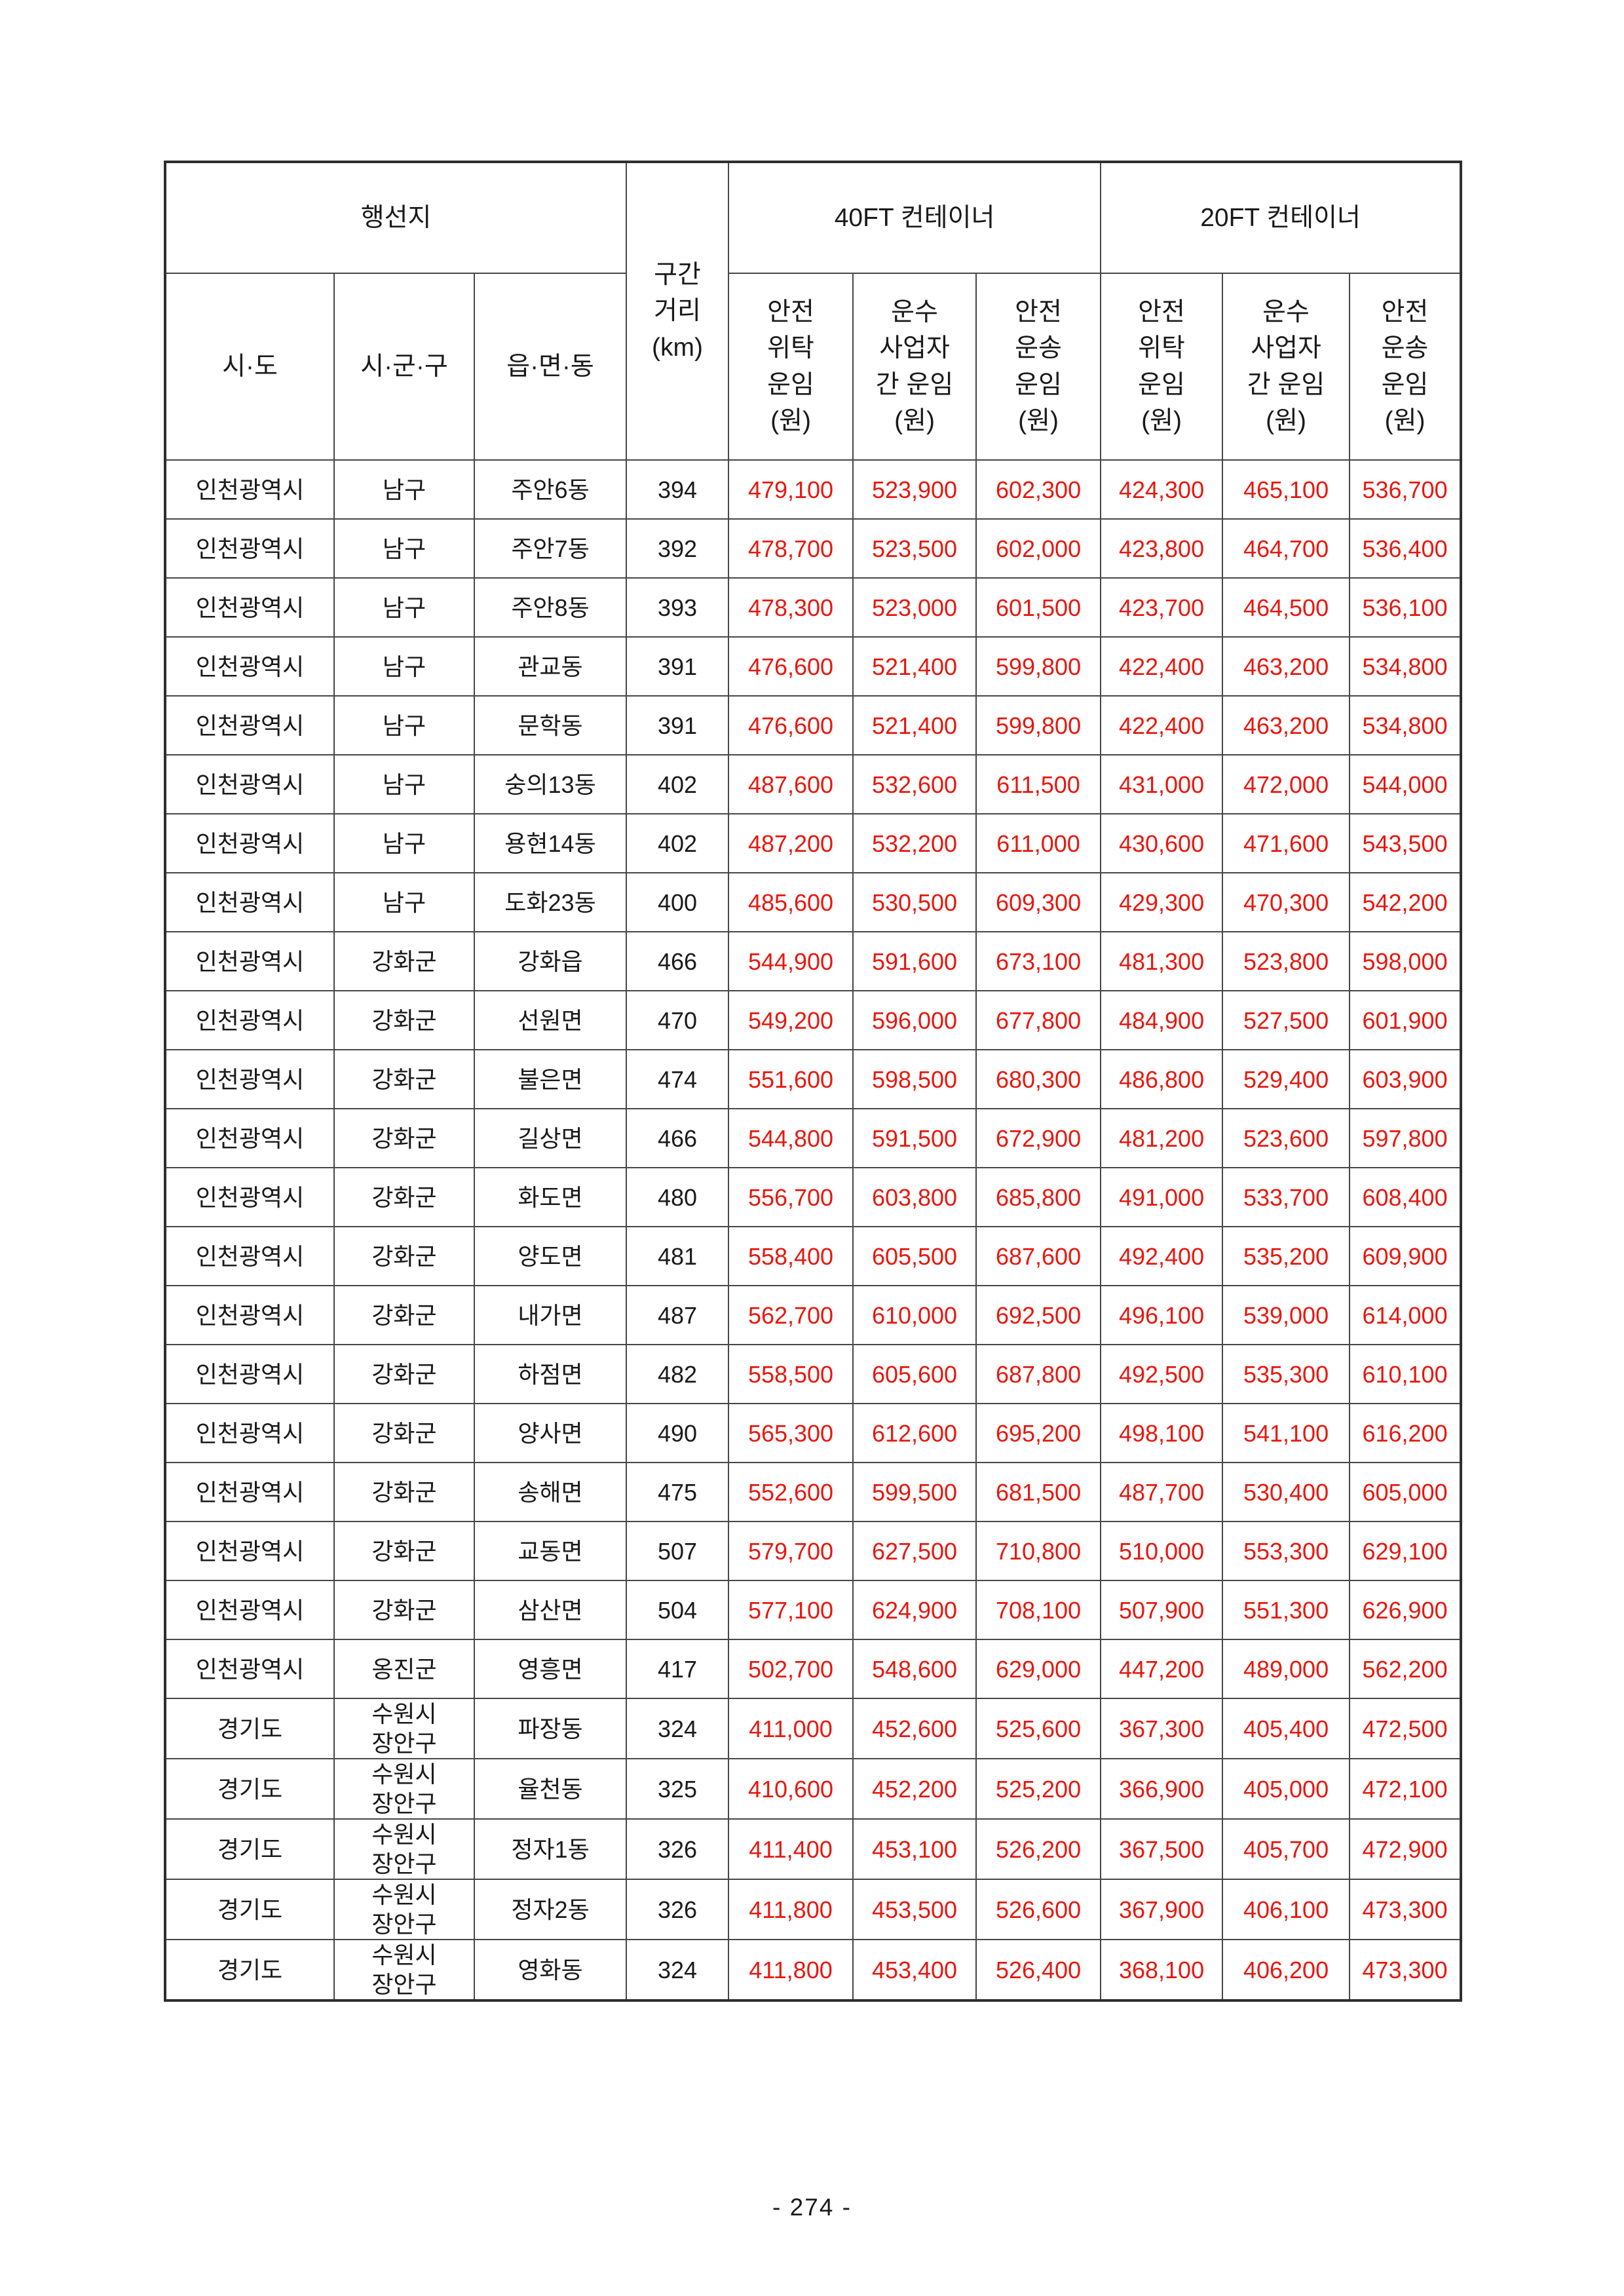 The image size is (1624, 2296). What do you see at coordinates (1038, 961) in the screenshot?
I see `fare-cell: 673,100` at bounding box center [1038, 961].